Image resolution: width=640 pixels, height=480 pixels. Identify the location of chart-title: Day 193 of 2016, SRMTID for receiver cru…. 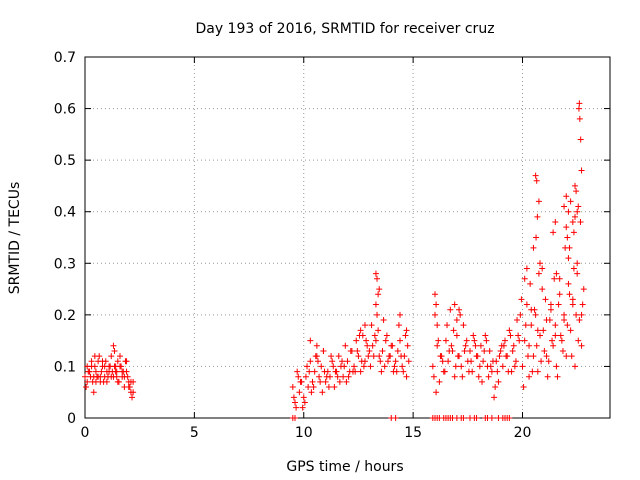
(344, 29).